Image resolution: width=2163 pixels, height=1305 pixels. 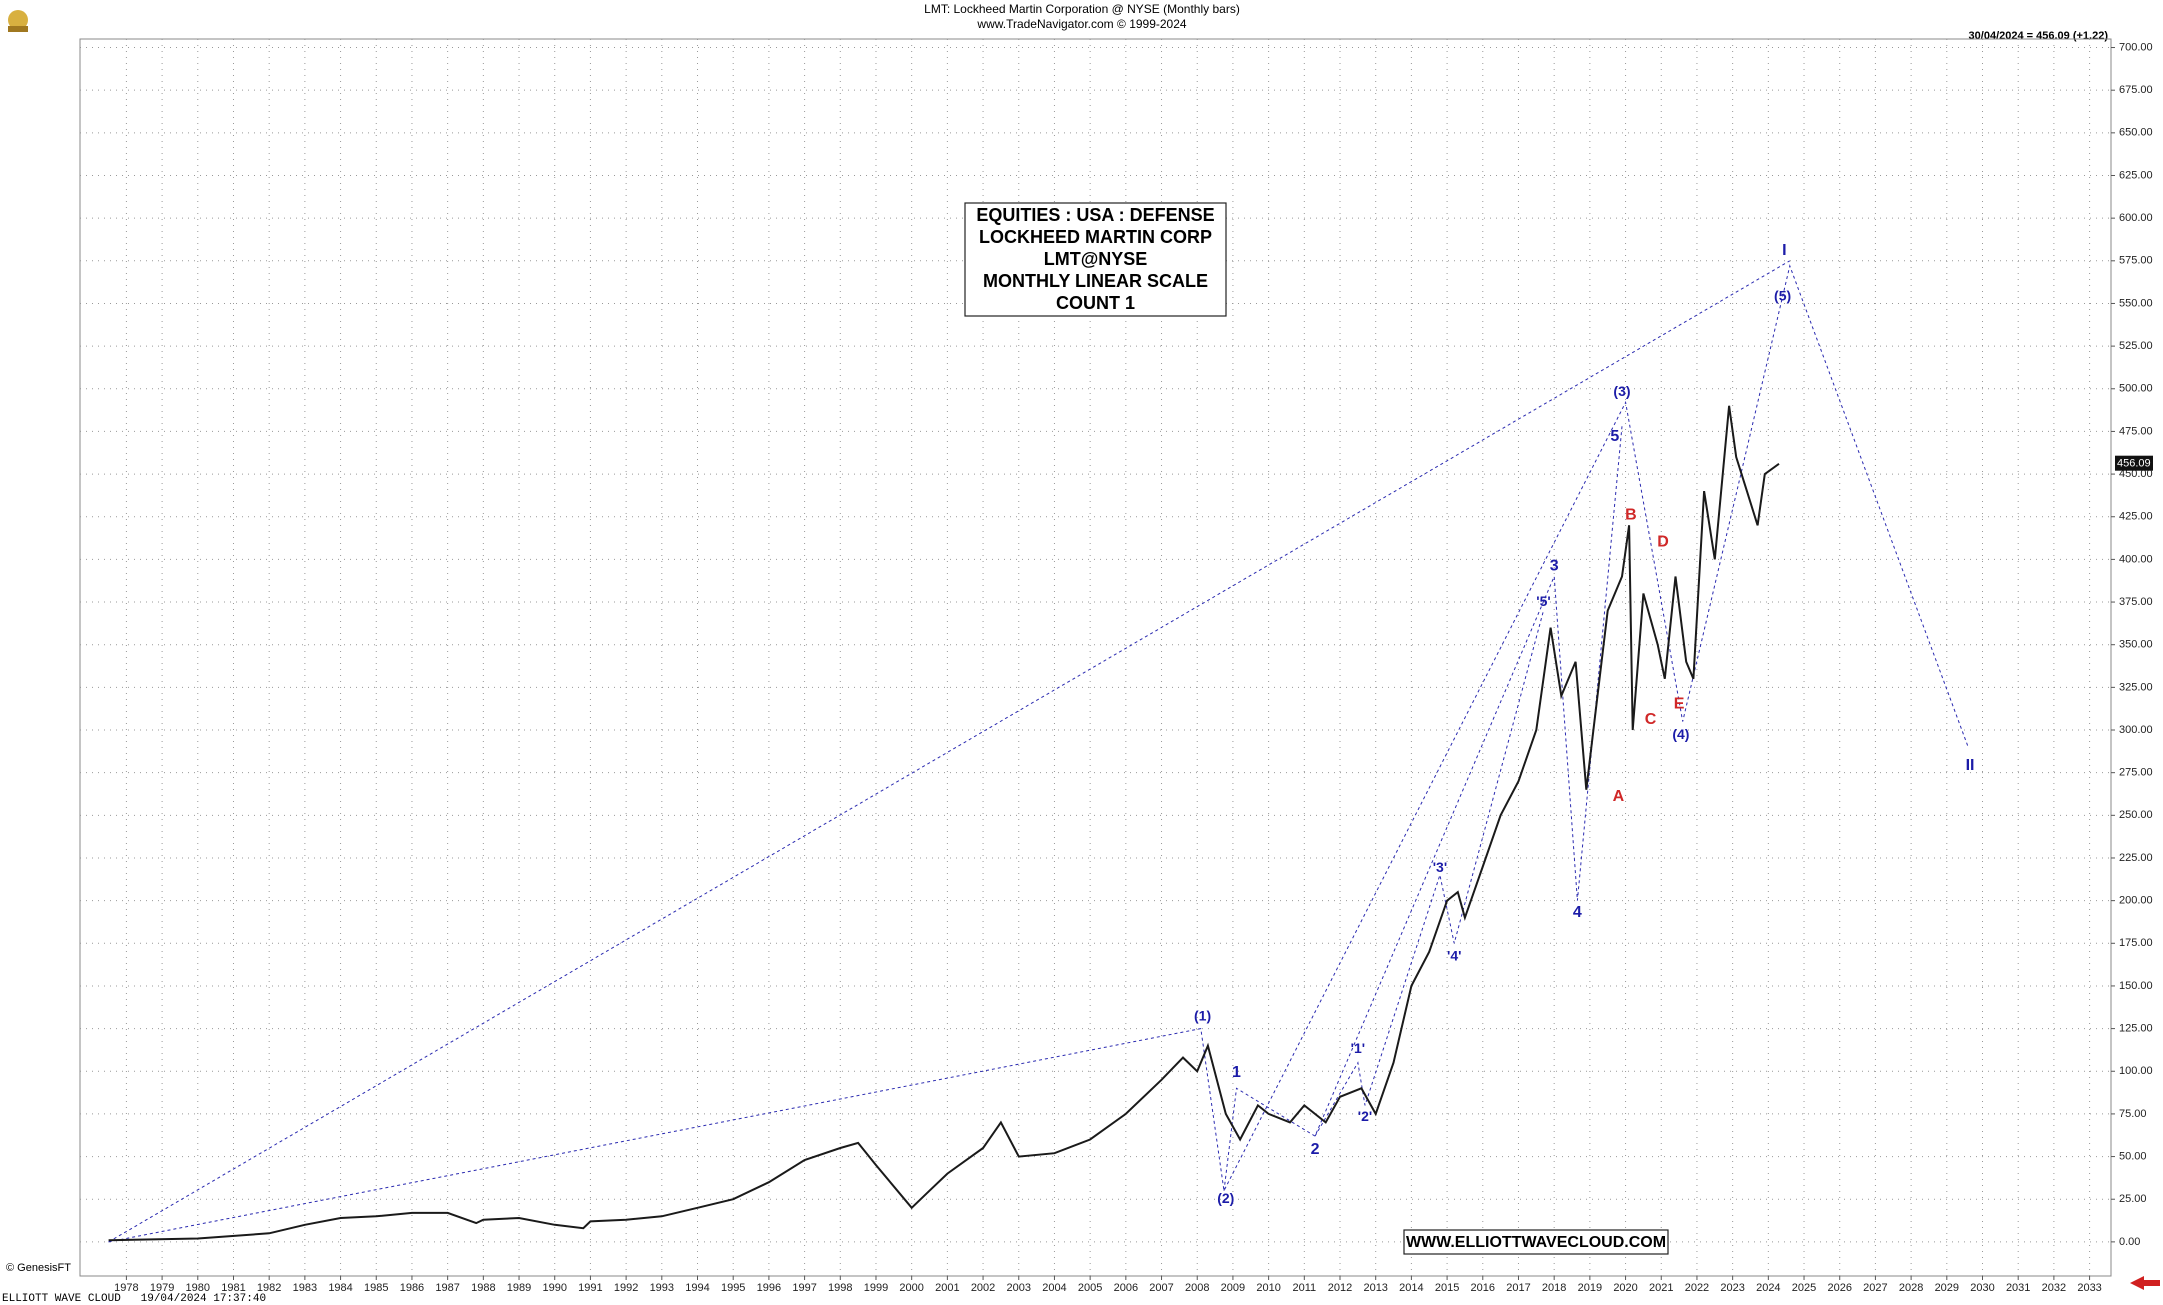 I want to click on info-line: LMT@NYSE, so click(x=1096, y=259).